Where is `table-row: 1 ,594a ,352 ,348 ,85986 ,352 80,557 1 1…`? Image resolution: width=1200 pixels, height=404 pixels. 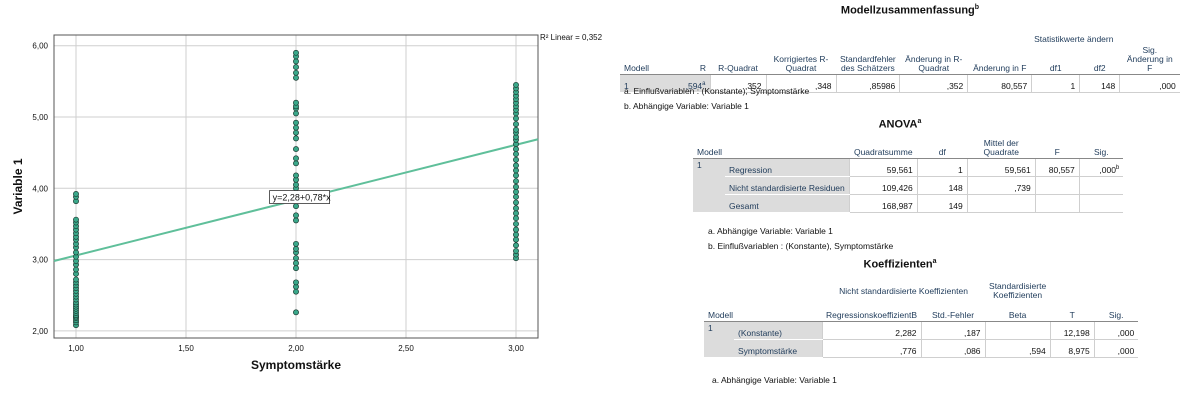
table-row: 1 ,594a ,352 ,348 ,85986 ,352 80,557 1 1… is located at coordinates (900, 83).